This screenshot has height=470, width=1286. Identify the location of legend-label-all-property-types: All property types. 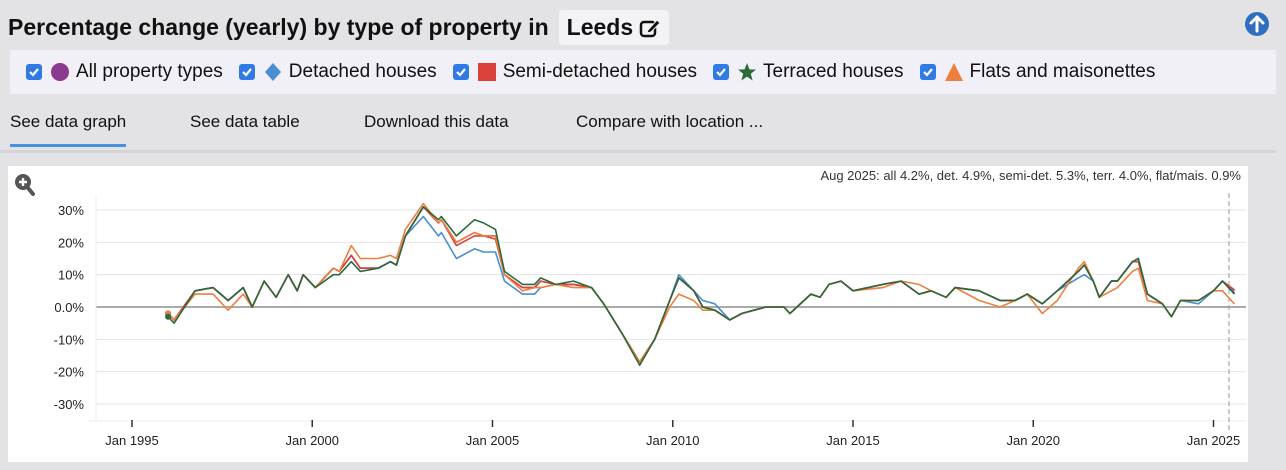
(149, 71).